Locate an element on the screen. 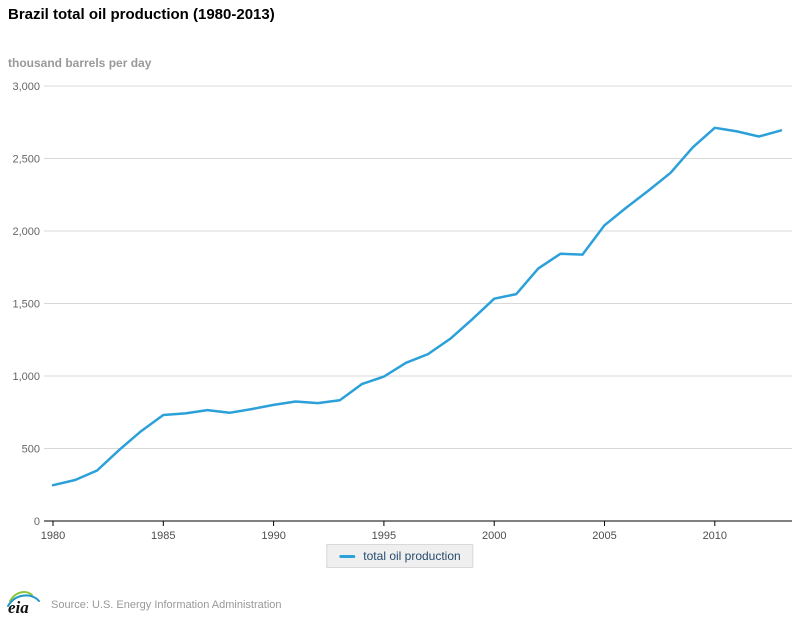 This screenshot has height=620, width=800. y-axis-tick-label: 500 is located at coordinates (31, 450).